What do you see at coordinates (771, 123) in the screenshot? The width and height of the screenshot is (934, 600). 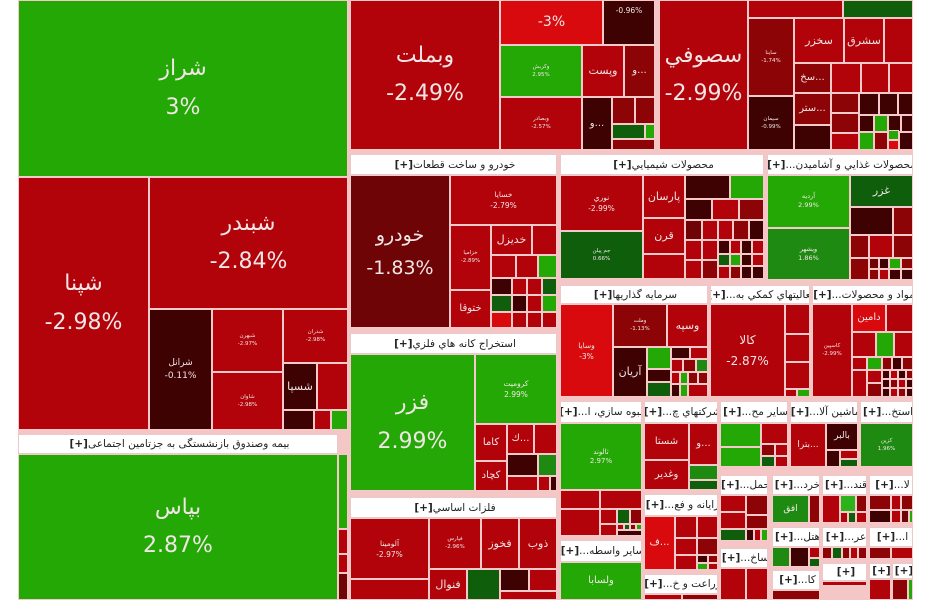 I see `tile-siman: سيمان -0.99%` at bounding box center [771, 123].